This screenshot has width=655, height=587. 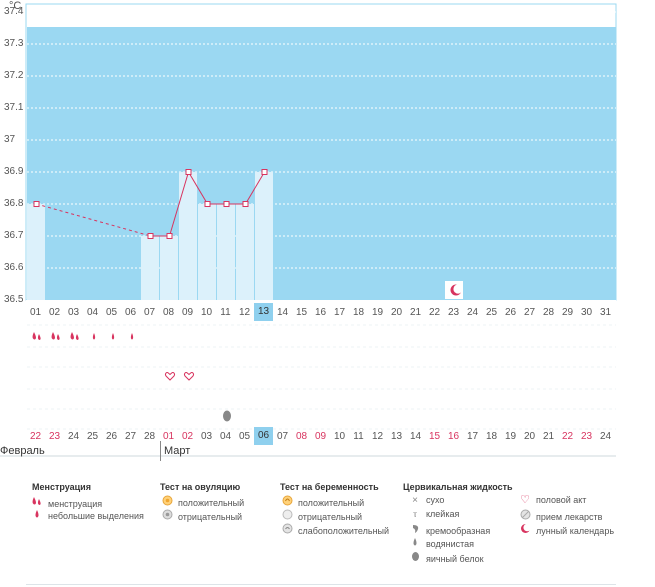 I want to click on day-label: 01, so click(x=35, y=312).